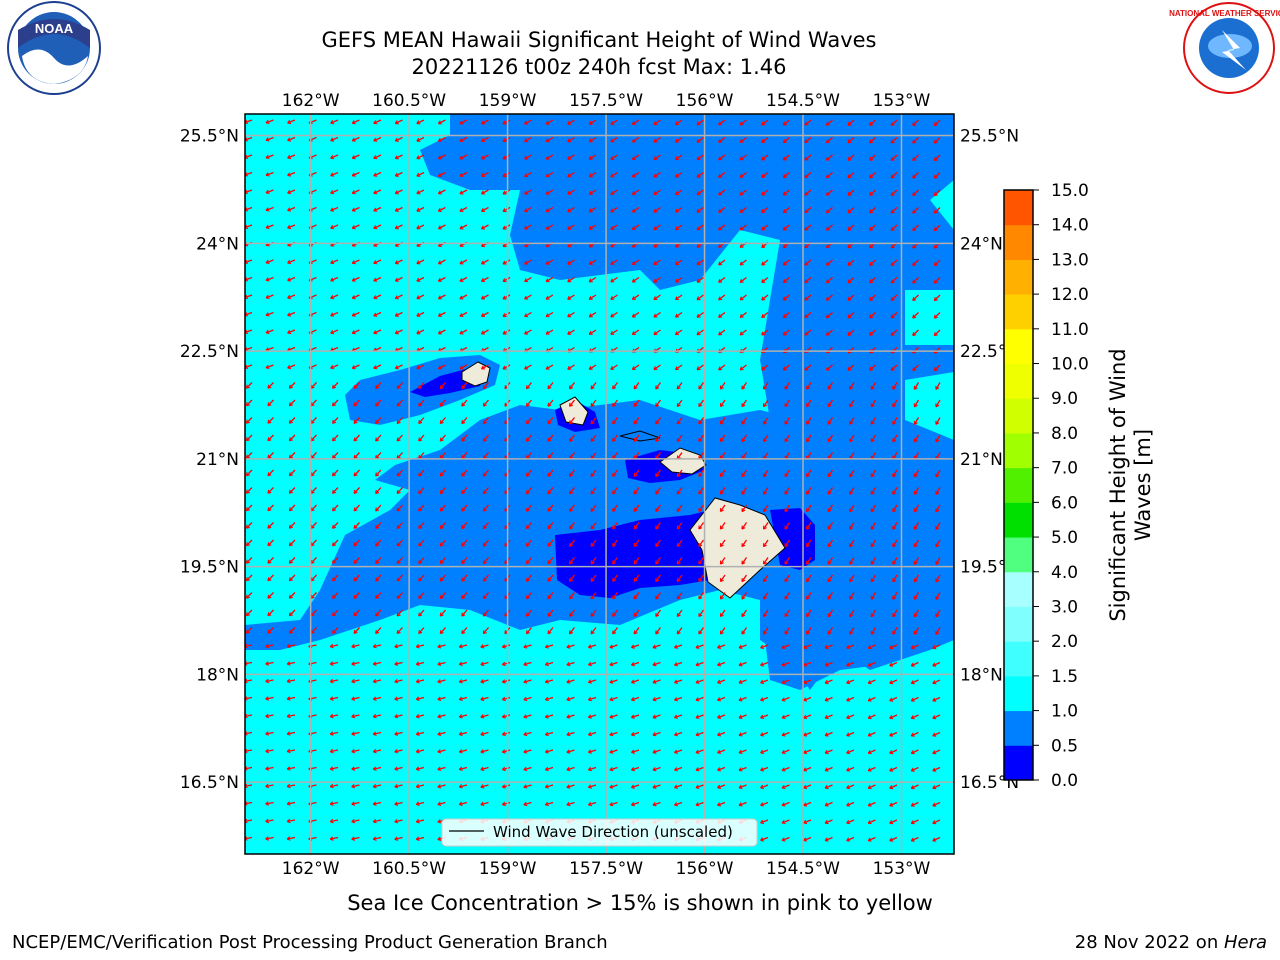  Describe the element at coordinates (1064, 712) in the screenshot. I see `colorbar-tick-label: 1.0` at that location.